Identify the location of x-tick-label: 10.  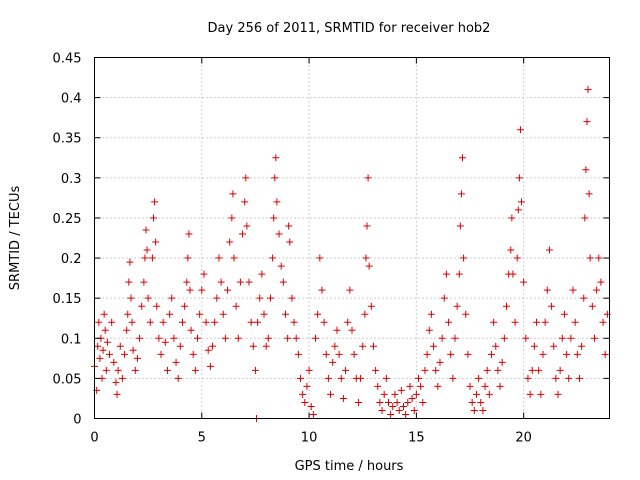
(309, 438).